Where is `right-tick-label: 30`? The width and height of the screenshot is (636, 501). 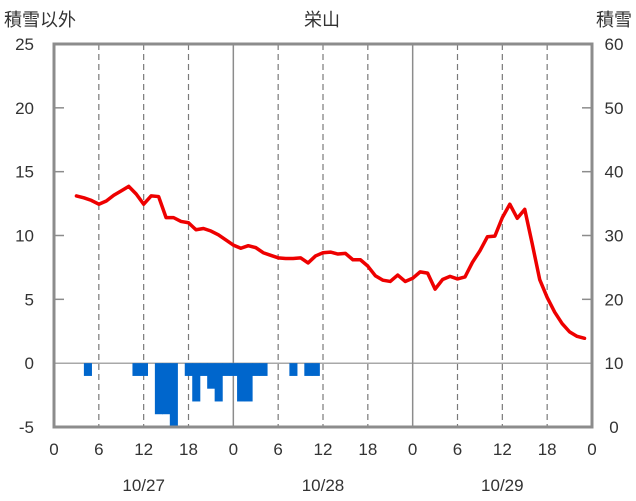 right-tick-label: 30 is located at coordinates (614, 236).